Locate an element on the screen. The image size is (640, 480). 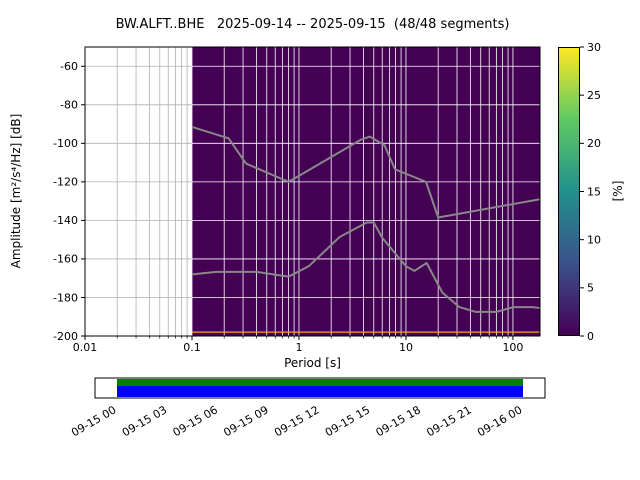
colorbar-tick-label: 10 is located at coordinates (594, 239).